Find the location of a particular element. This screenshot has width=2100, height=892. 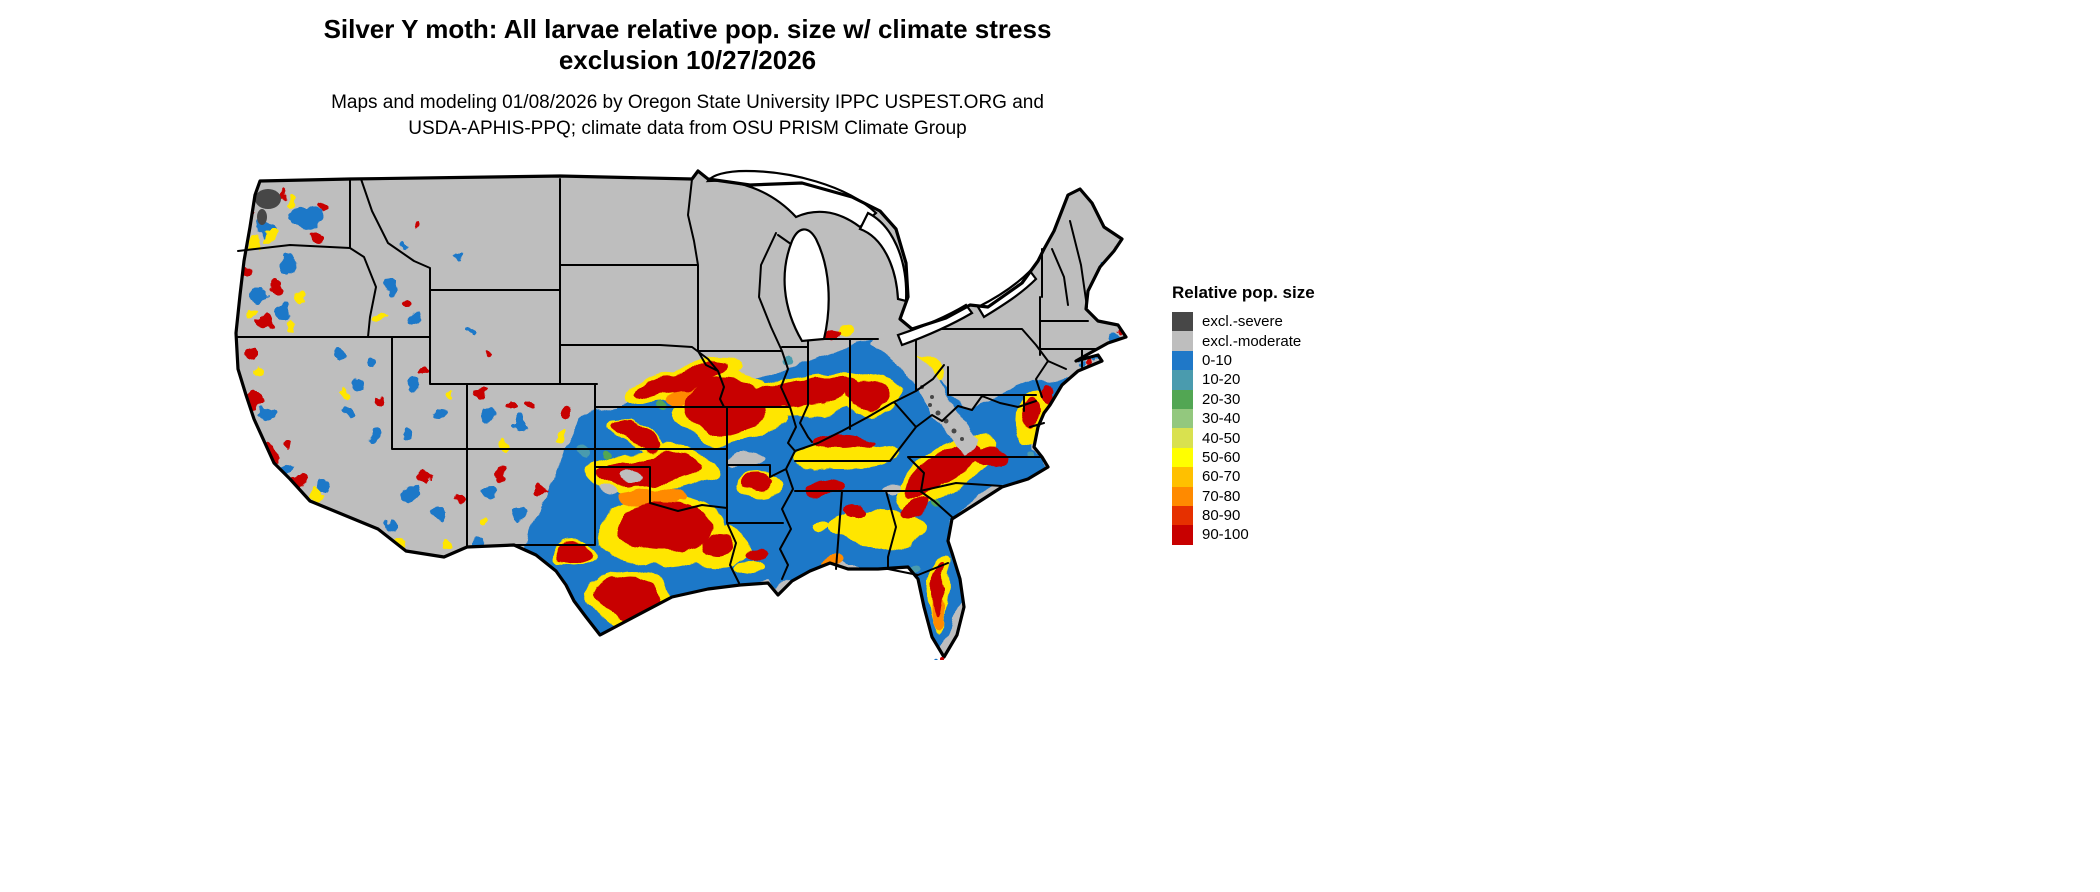

legend-item-label: 90-100 is located at coordinates (1225, 535).